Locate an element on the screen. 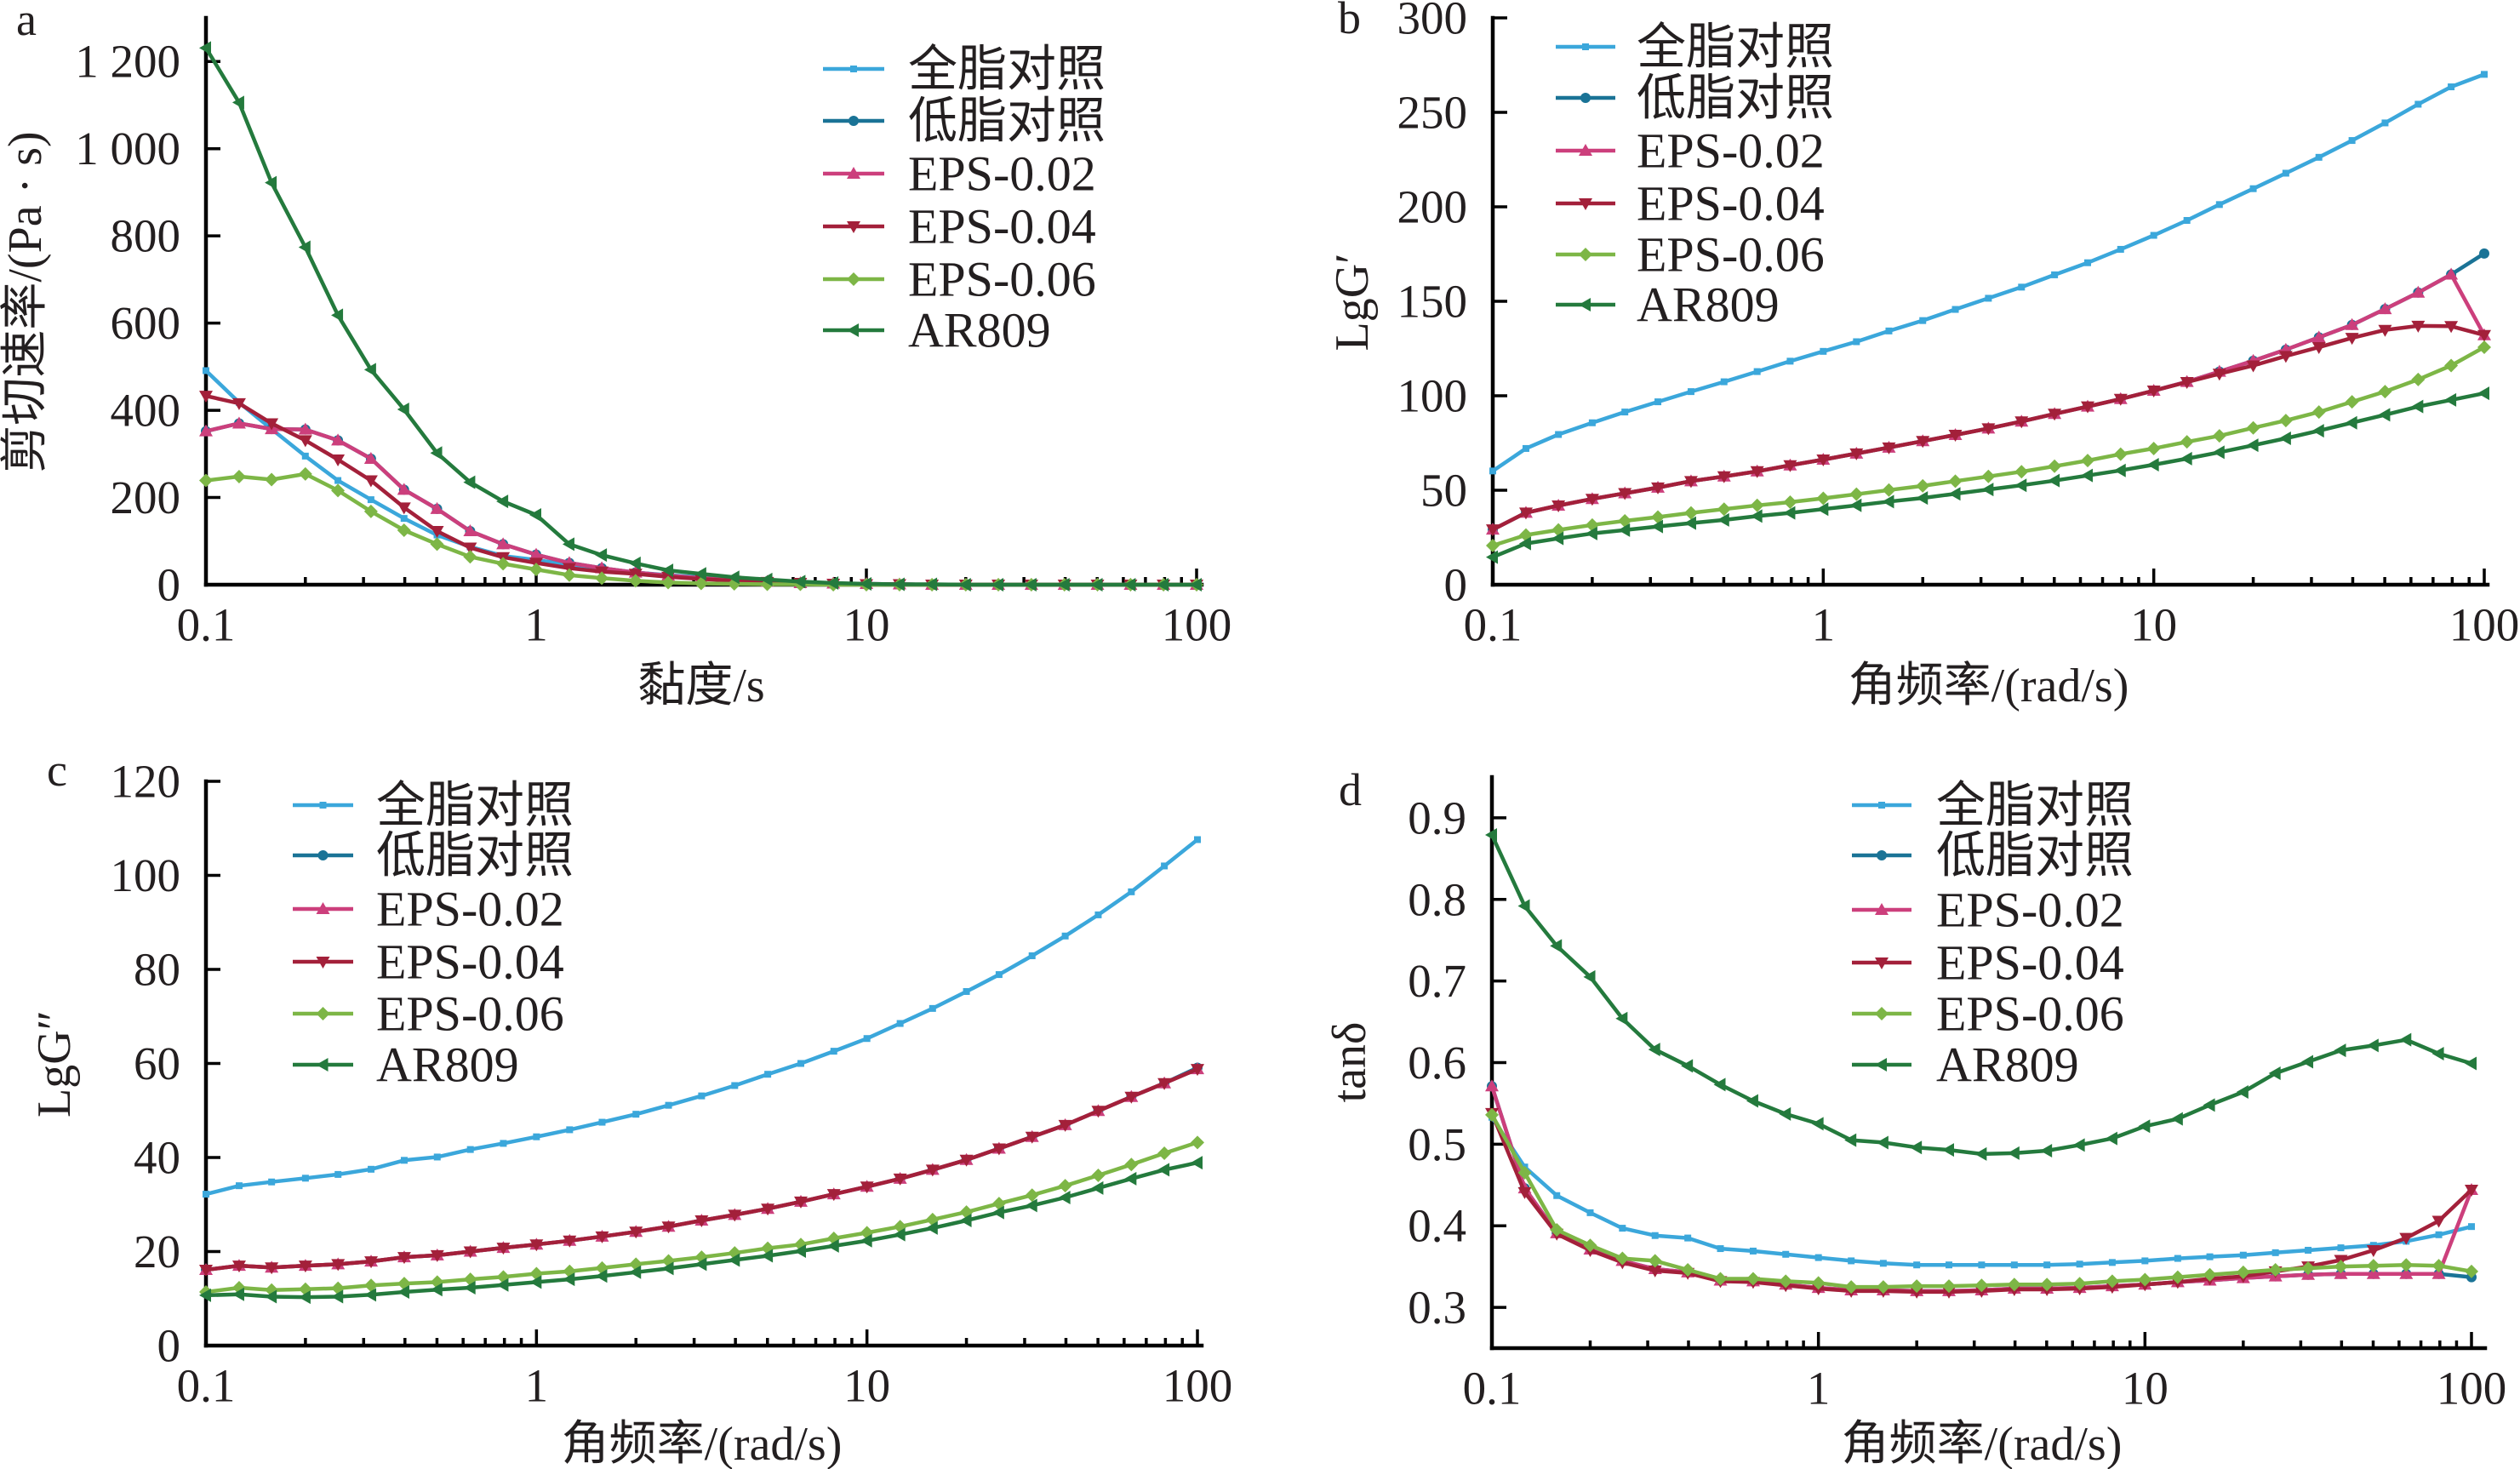  y-tick-label: 150 is located at coordinates (1432, 302).